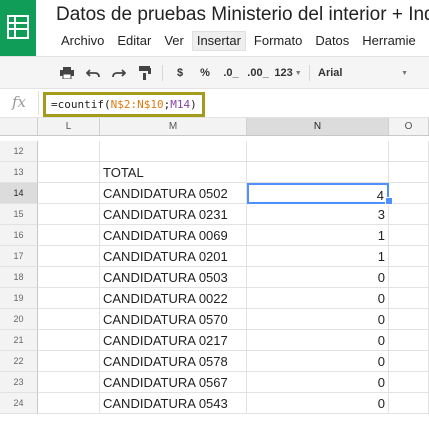 The height and width of the screenshot is (424, 429). Describe the element at coordinates (205, 73) in the screenshot. I see `percent-button: %` at that location.